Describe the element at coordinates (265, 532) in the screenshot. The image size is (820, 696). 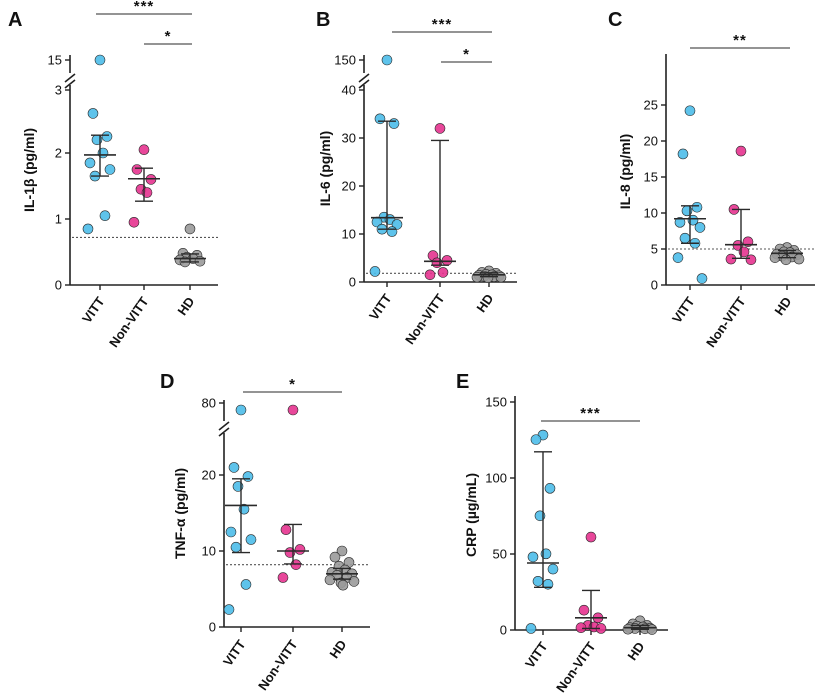
I see `panel-d: D TNF-α (pg/ml) 0 10 20 80 VITT Non-VITT HD *` at that location.